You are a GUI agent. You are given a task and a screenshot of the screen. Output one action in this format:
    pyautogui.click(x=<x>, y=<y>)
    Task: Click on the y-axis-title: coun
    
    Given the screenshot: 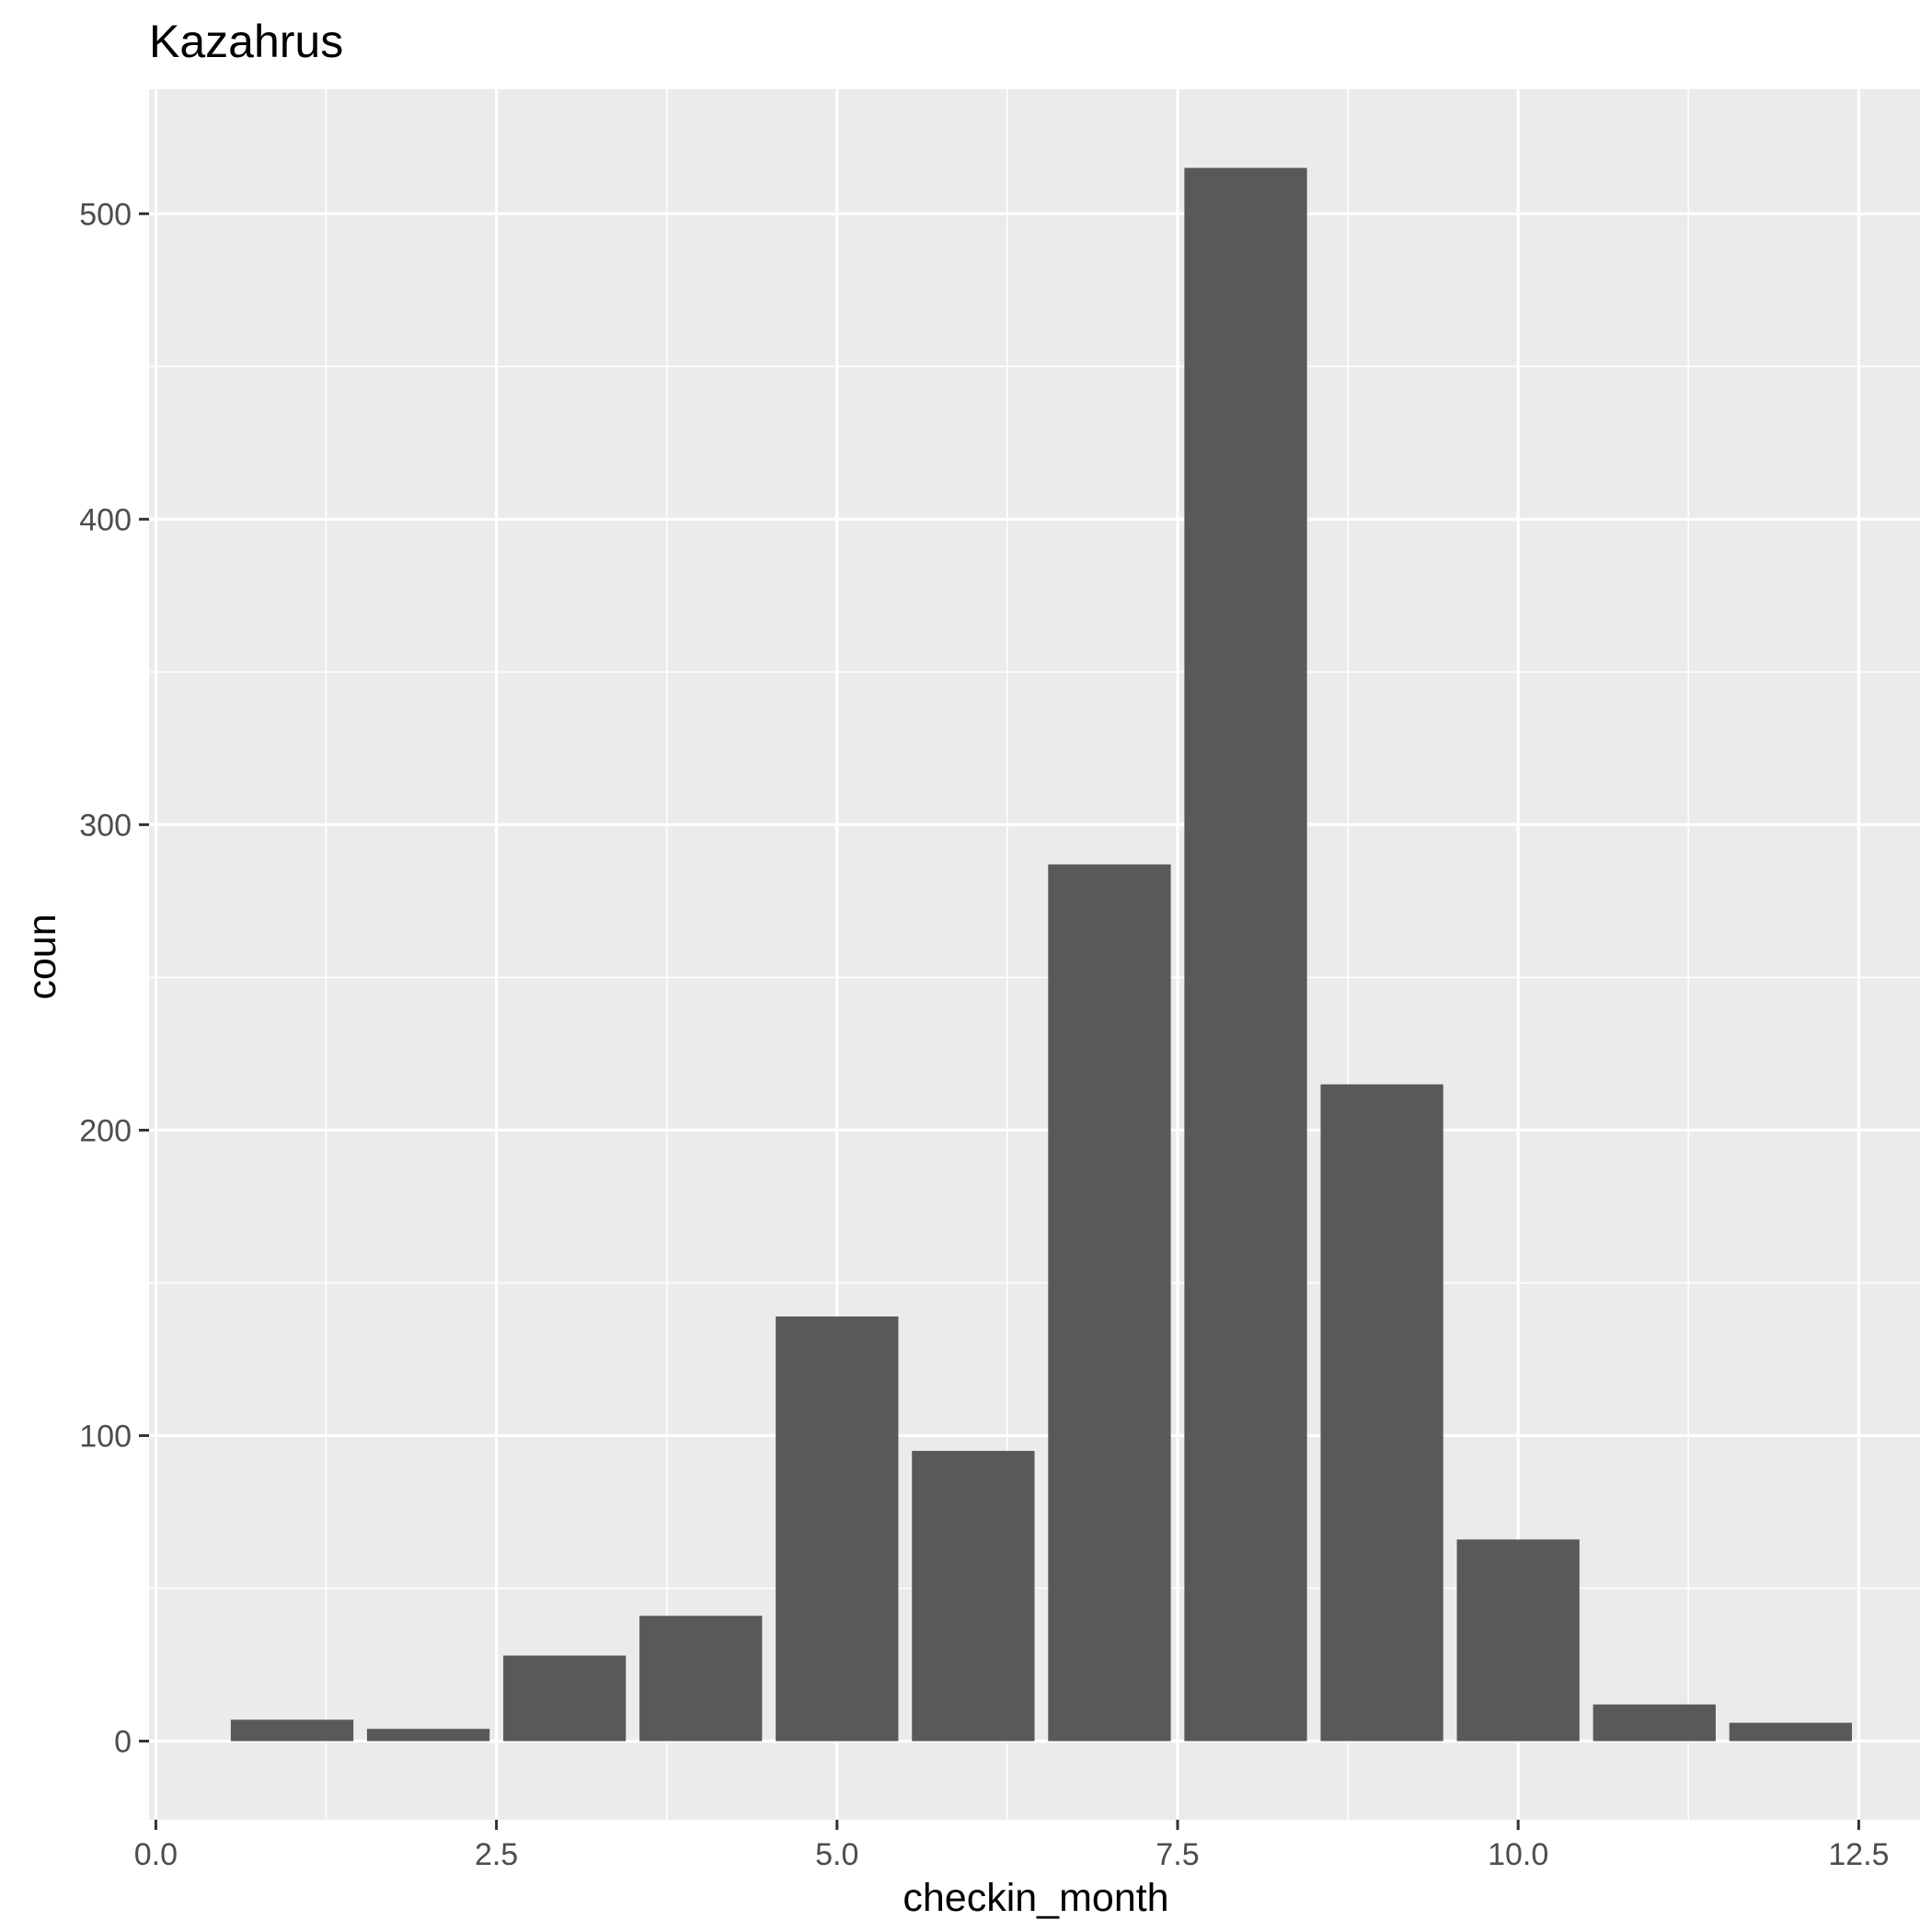 What is the action you would take?
    pyautogui.click(x=42, y=956)
    